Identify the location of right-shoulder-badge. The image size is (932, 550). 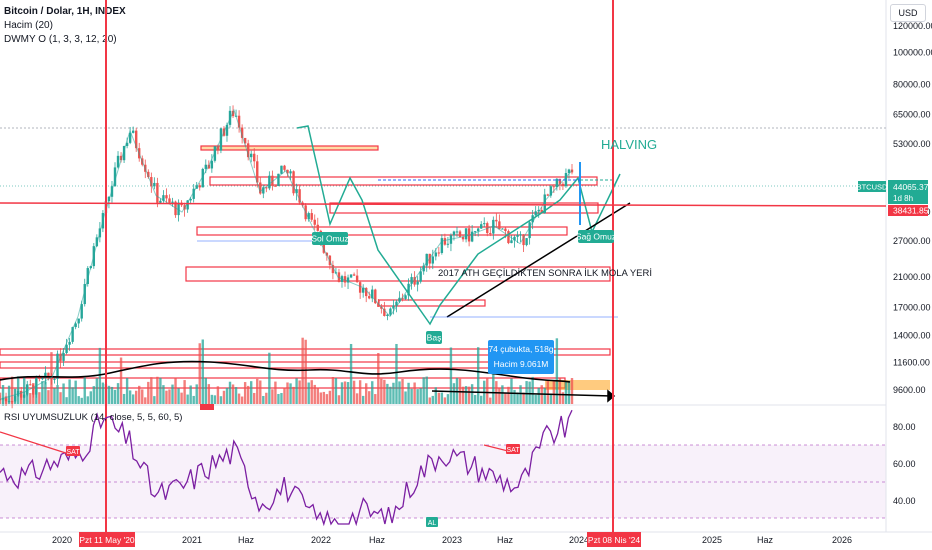
(596, 236).